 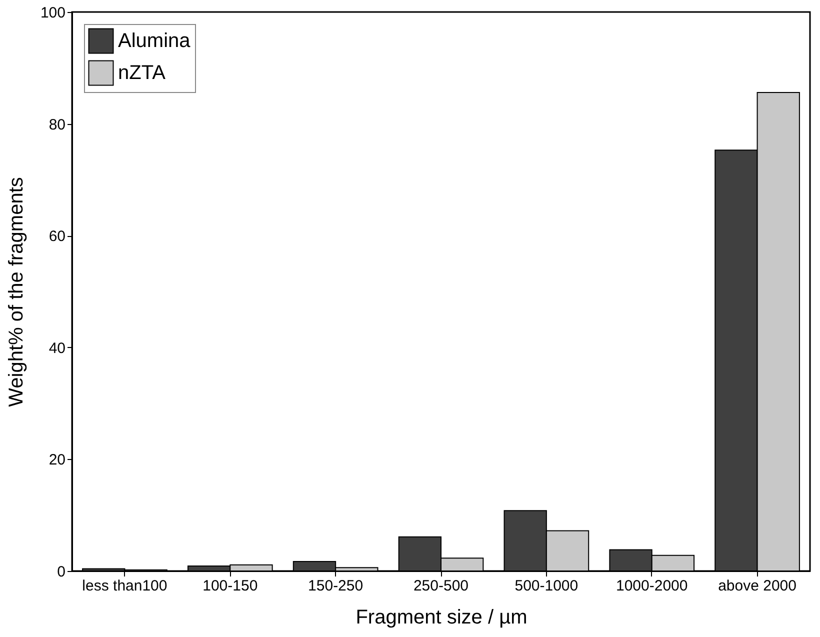 I want to click on y-tick-label: 0, so click(x=61, y=572).